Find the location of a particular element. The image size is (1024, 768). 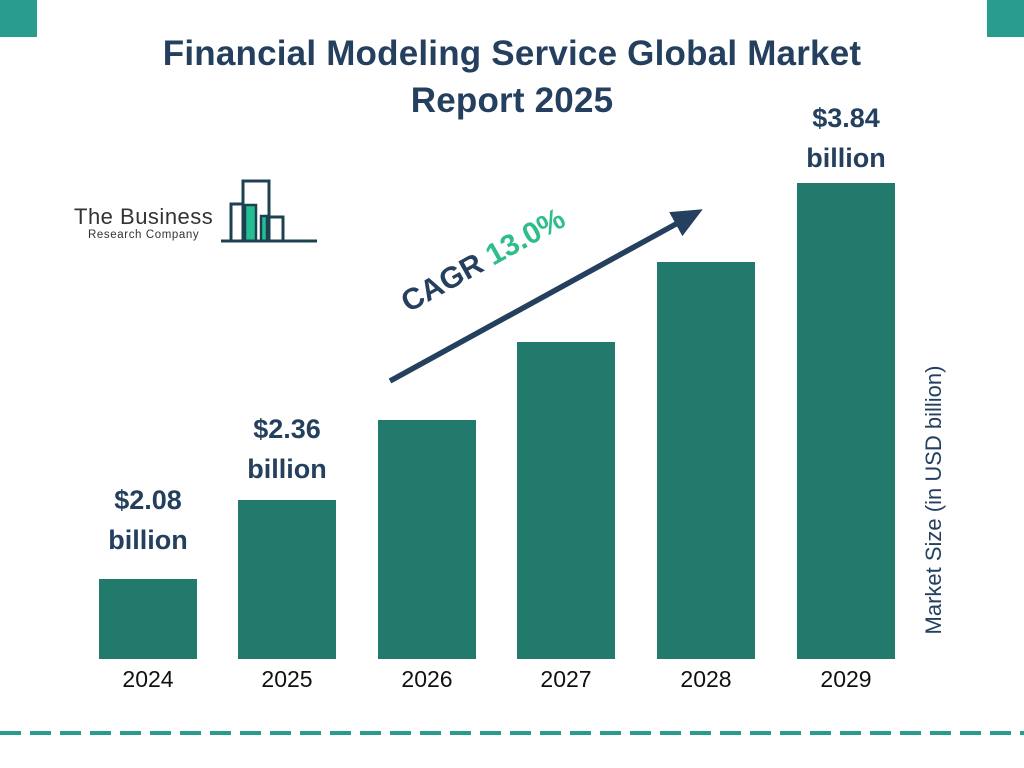

bottom-dashed-divider is located at coordinates (512, 733).